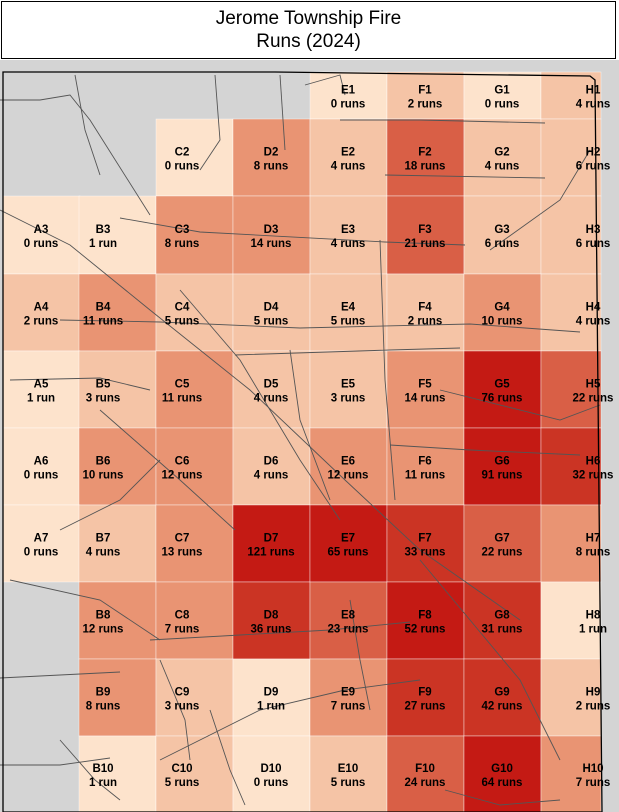  I want to click on zone-c7-runs: 13 runs, so click(182, 553).